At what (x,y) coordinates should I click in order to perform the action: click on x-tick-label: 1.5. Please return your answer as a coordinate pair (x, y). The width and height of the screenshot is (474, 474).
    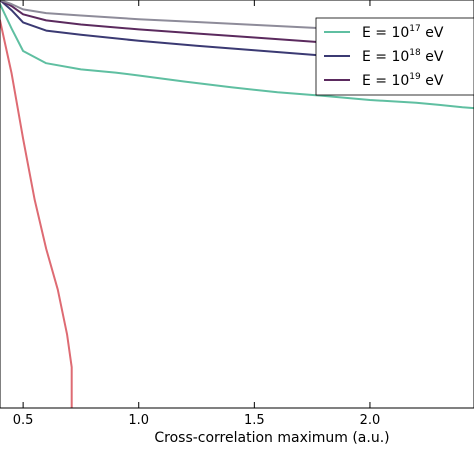
    Looking at the image, I should click on (254, 420).